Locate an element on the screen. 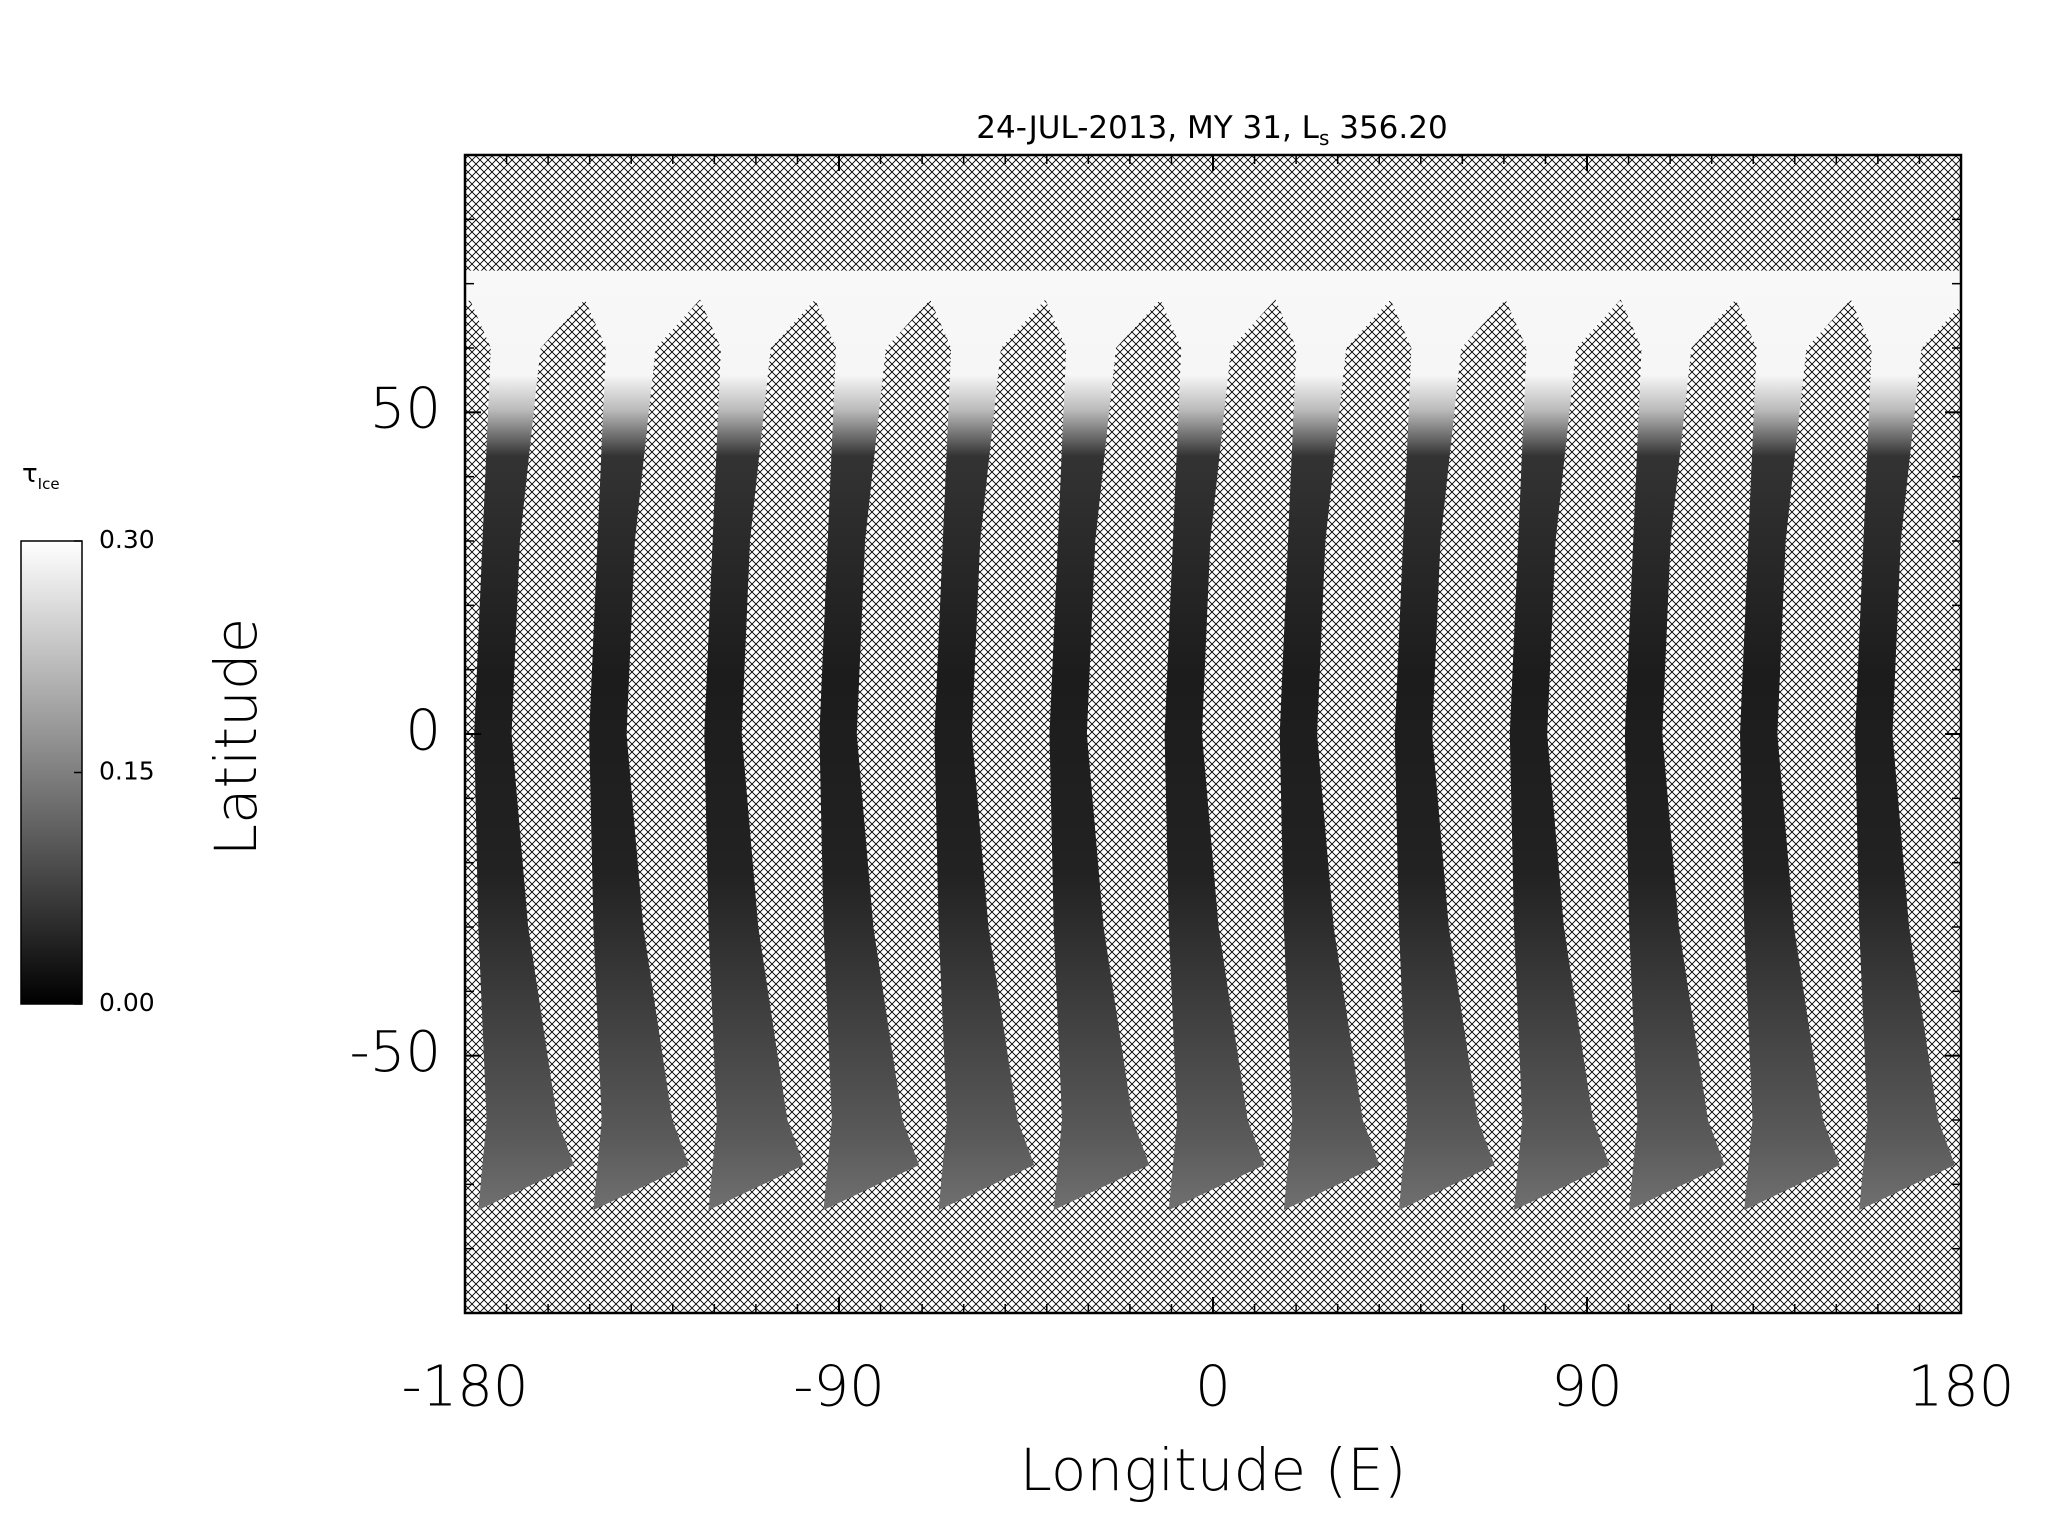 The height and width of the screenshot is (1536, 2048). title-text: 24-JUL-2013, MY 31, L is located at coordinates (1147, 128).